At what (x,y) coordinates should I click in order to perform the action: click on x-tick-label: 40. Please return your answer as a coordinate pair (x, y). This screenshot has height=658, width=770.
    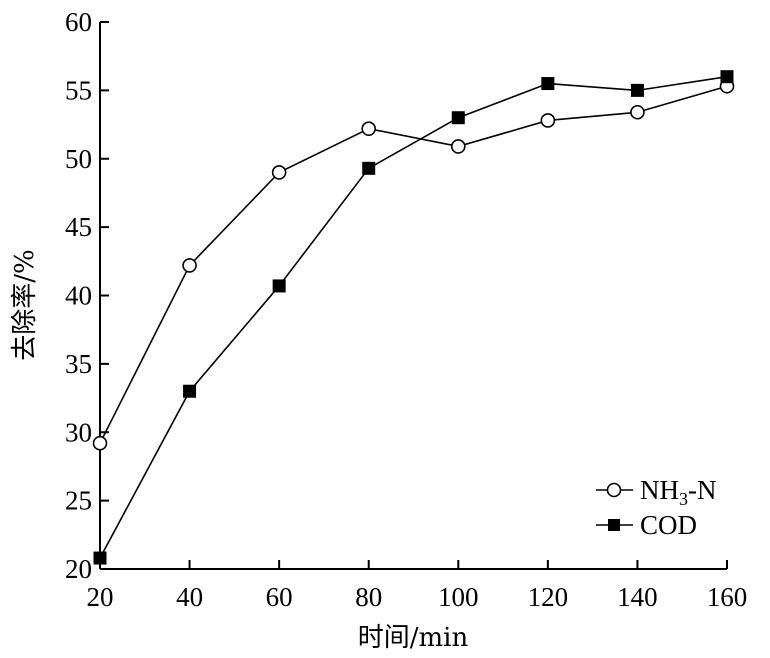
    Looking at the image, I should click on (189, 597).